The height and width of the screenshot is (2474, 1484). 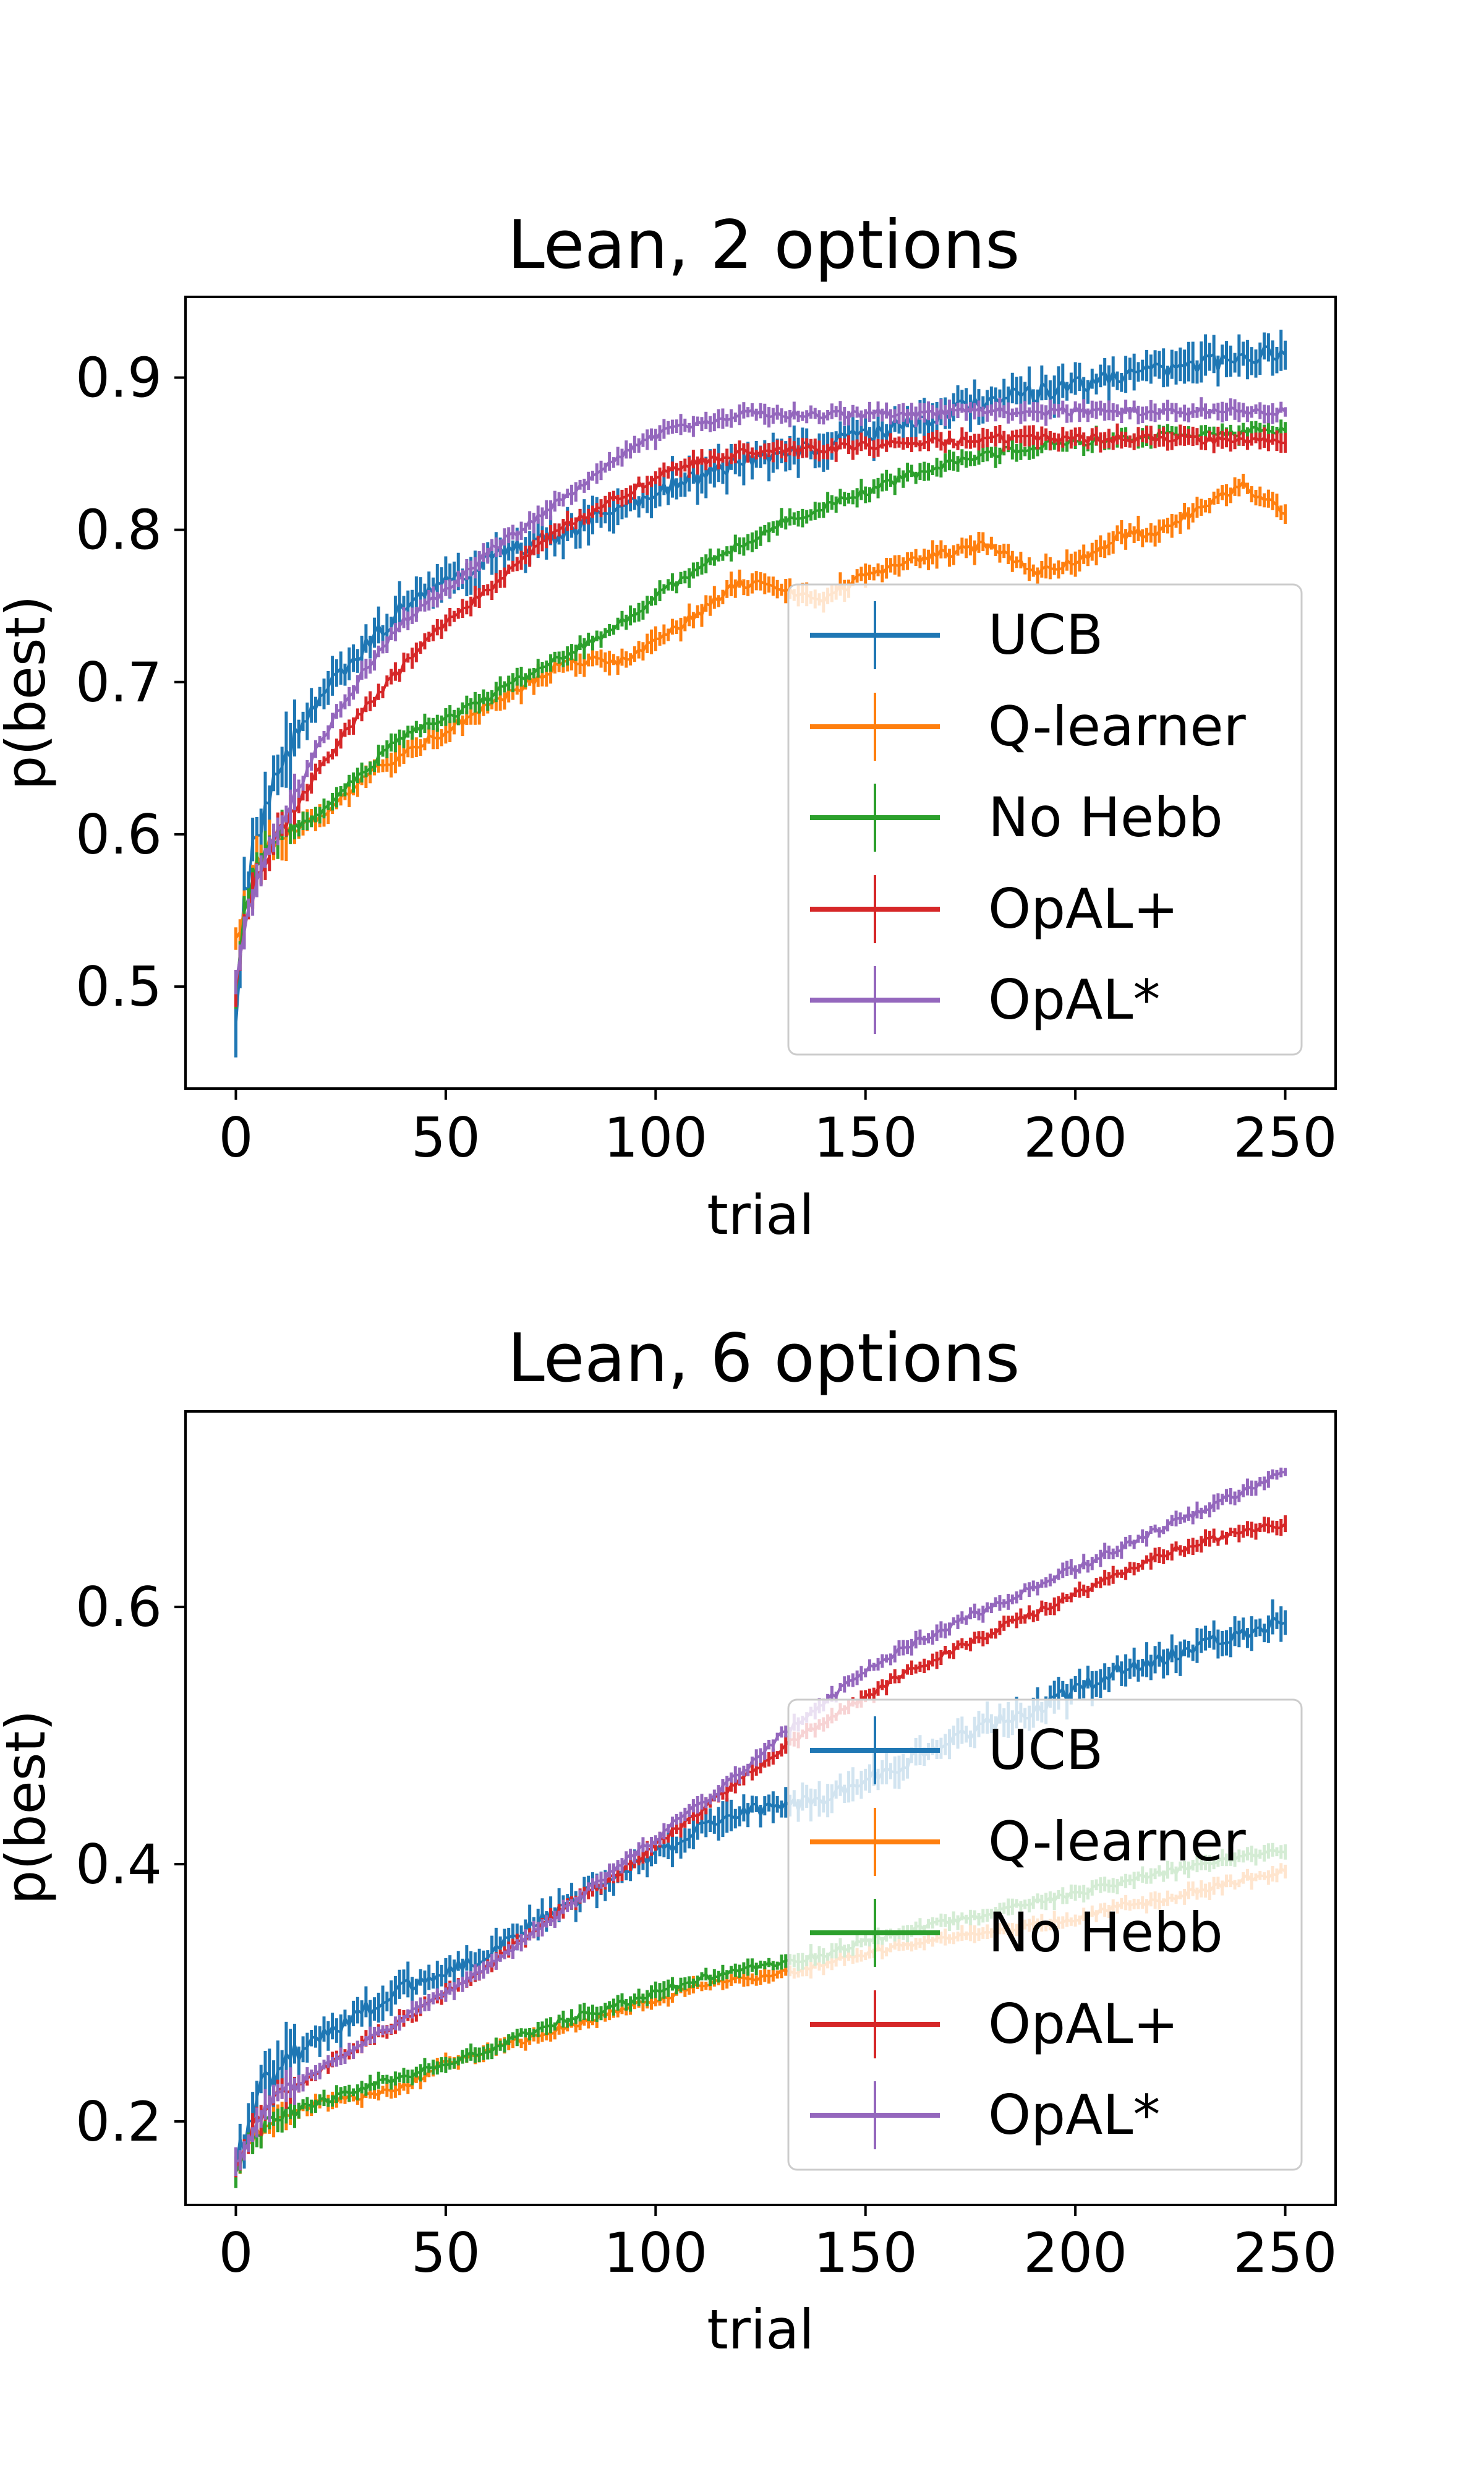 What do you see at coordinates (118, 987) in the screenshot?
I see `y-tick-label: 0.5` at bounding box center [118, 987].